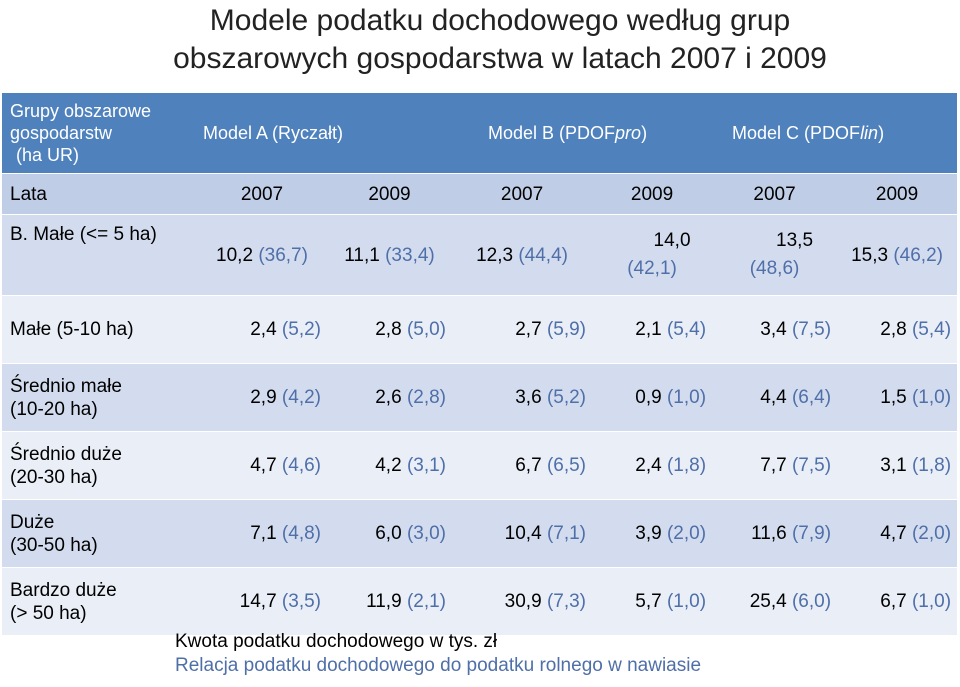 The image size is (960, 687). Describe the element at coordinates (628, 132) in the screenshot. I see `model-b-italic: pro` at that location.